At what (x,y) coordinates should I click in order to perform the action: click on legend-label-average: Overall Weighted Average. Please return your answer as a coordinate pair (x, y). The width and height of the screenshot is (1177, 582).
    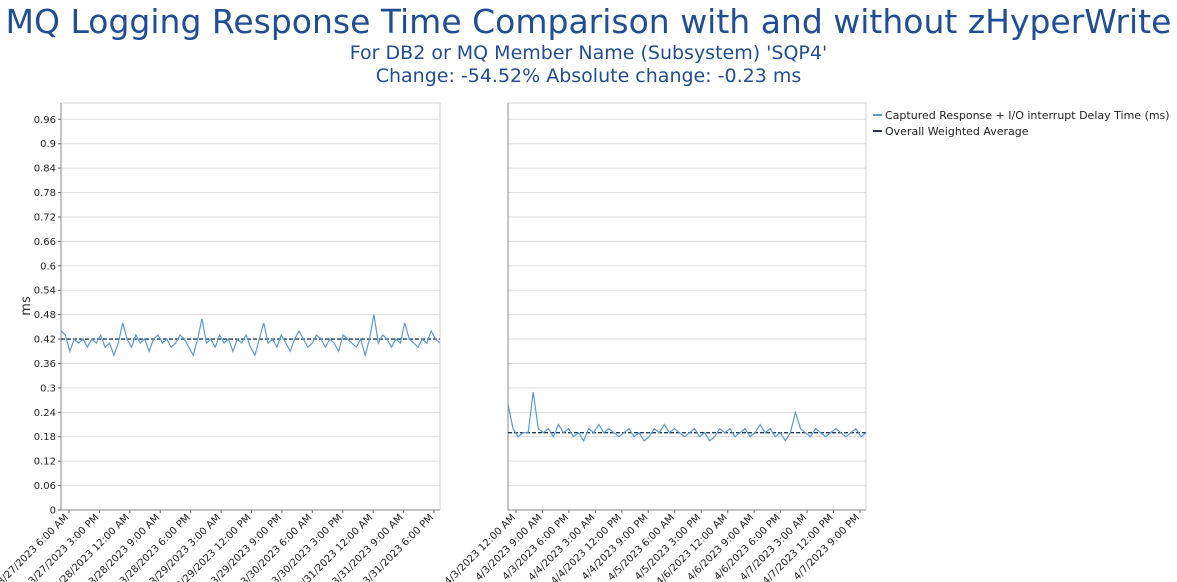
    Looking at the image, I should click on (957, 131).